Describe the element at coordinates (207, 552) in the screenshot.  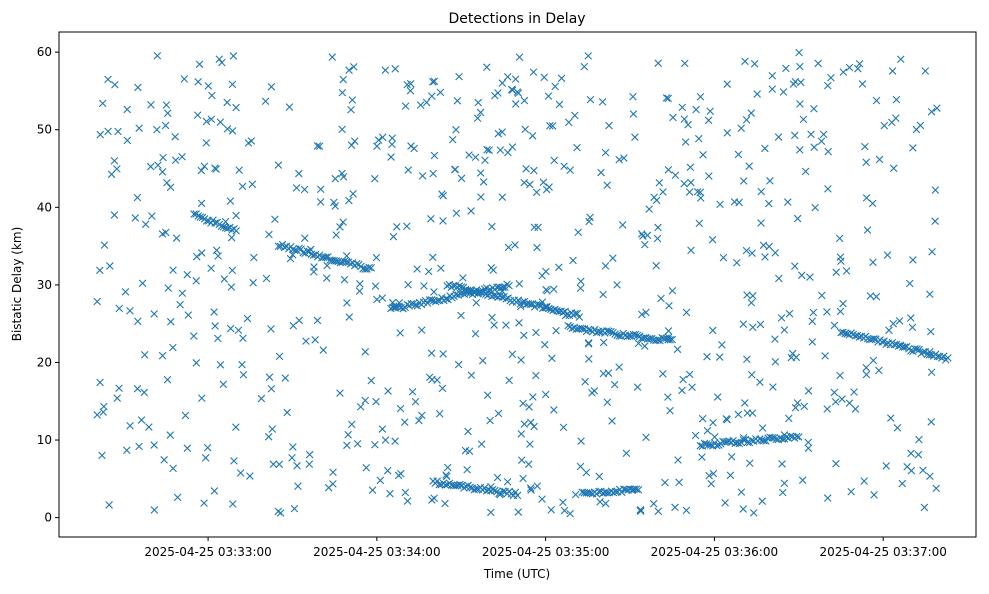
I see `x-tick-label: 2025-04-25 03:33:00` at that location.